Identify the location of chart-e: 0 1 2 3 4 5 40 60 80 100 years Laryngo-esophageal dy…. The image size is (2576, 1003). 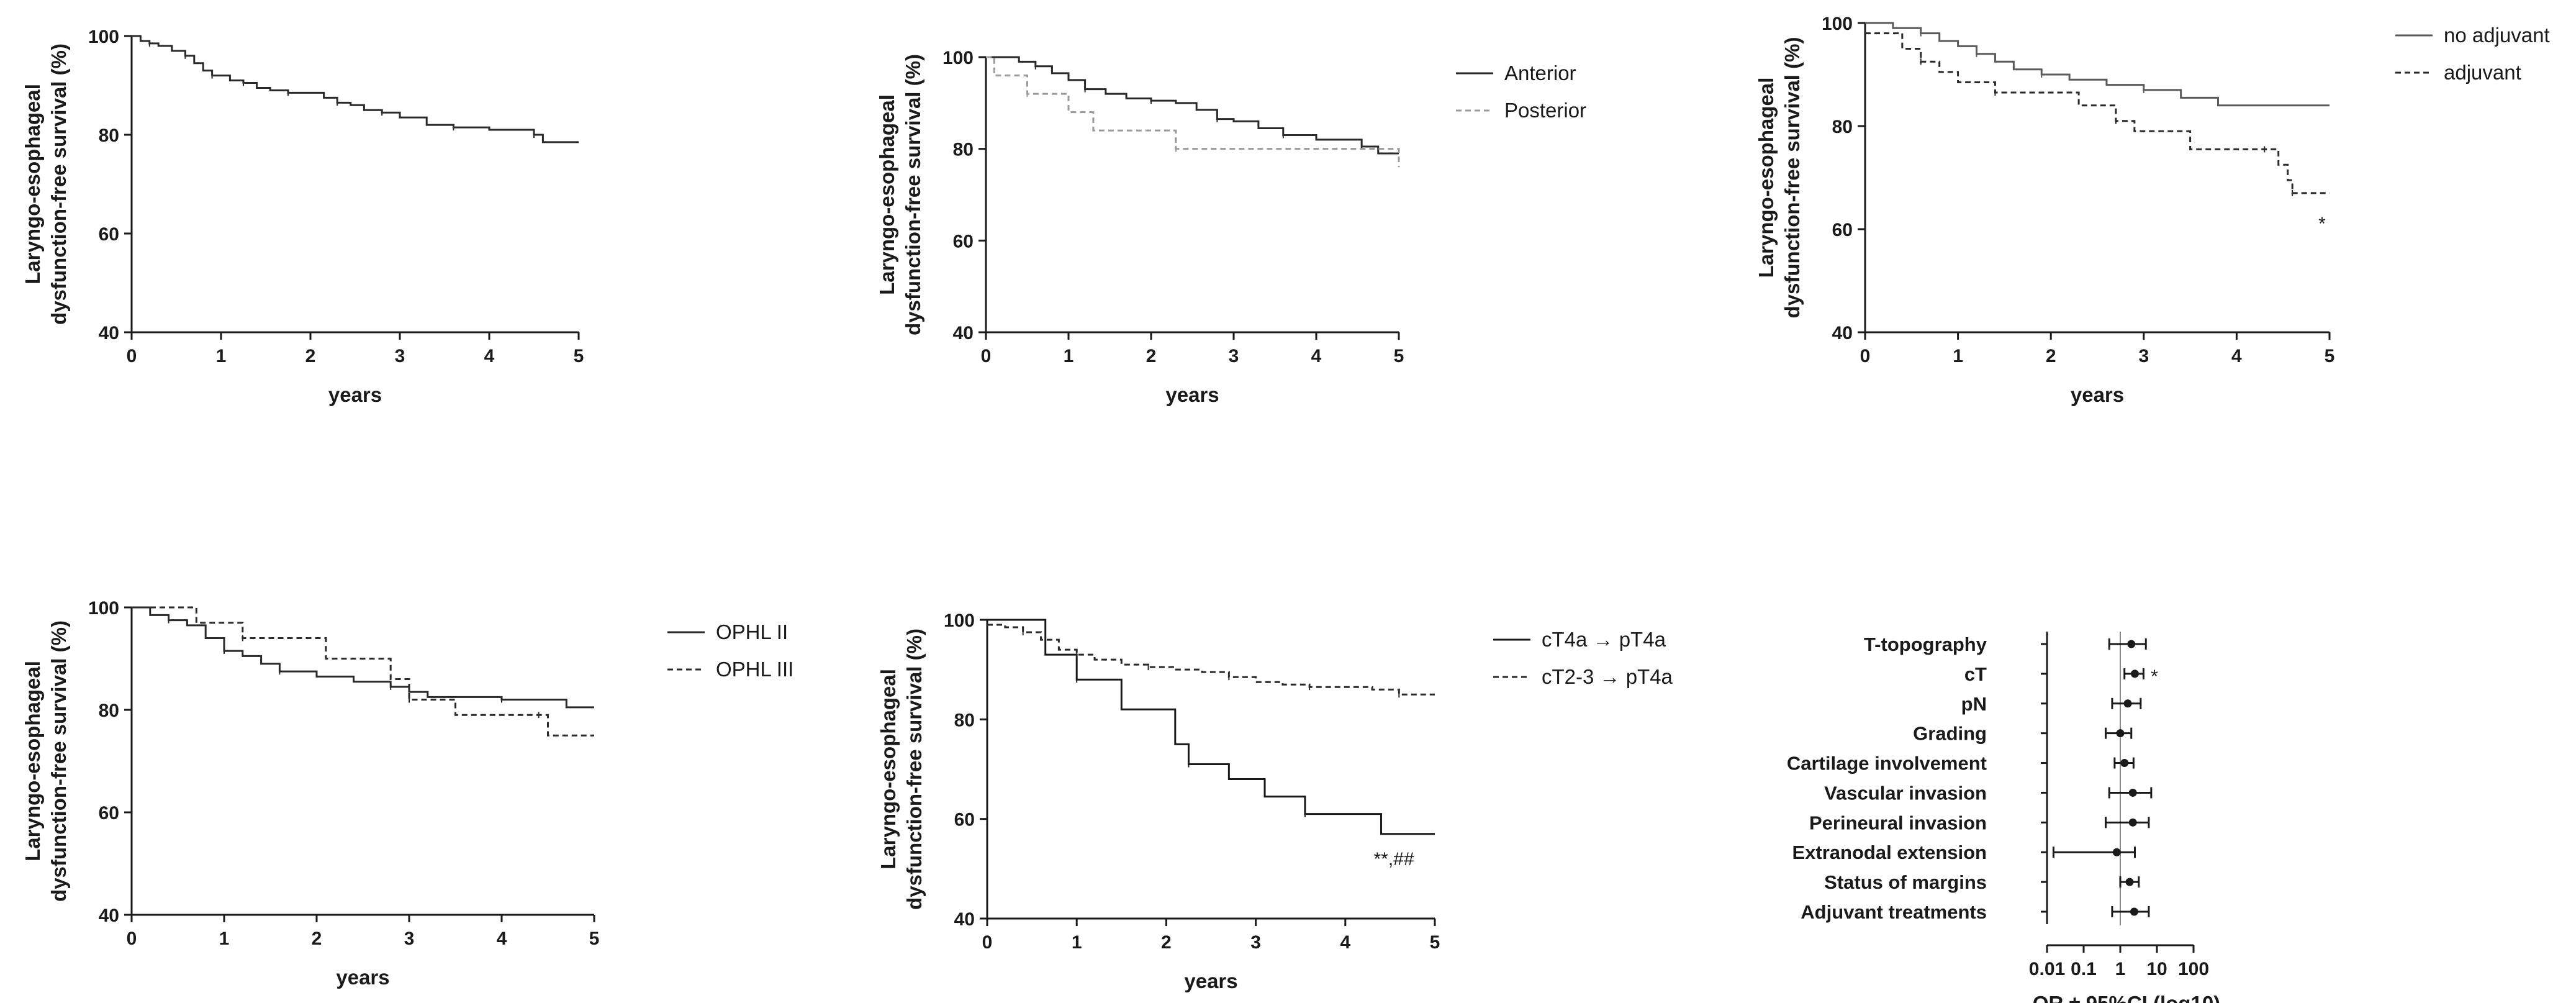
(1275, 801).